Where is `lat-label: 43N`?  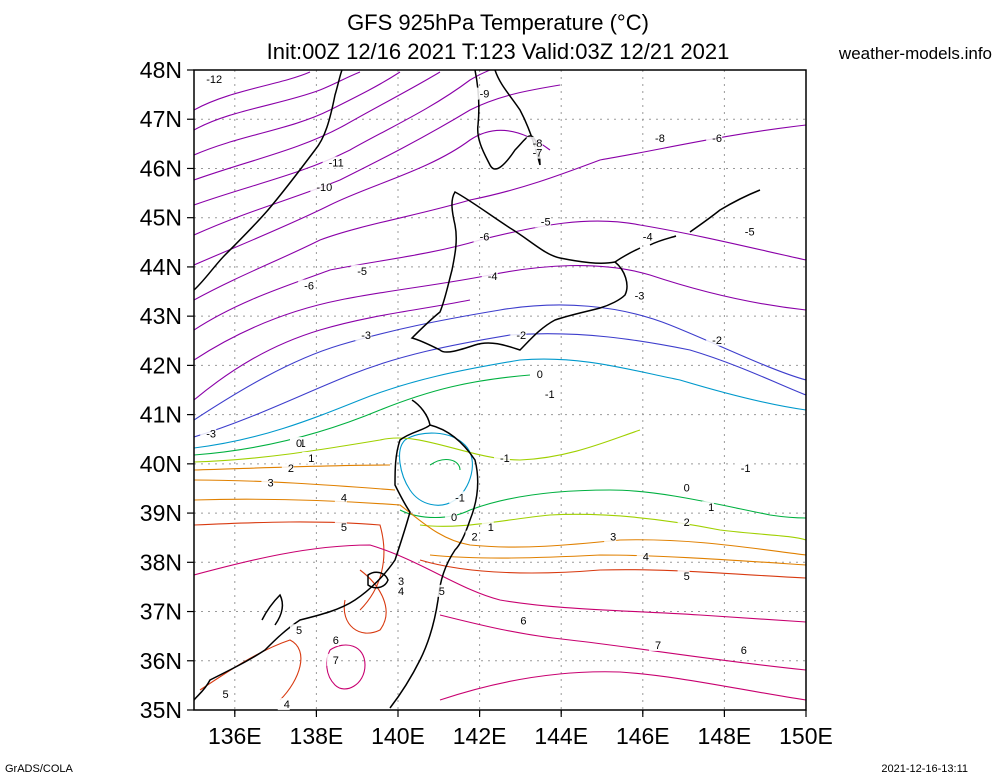 lat-label: 43N is located at coordinates (161, 316).